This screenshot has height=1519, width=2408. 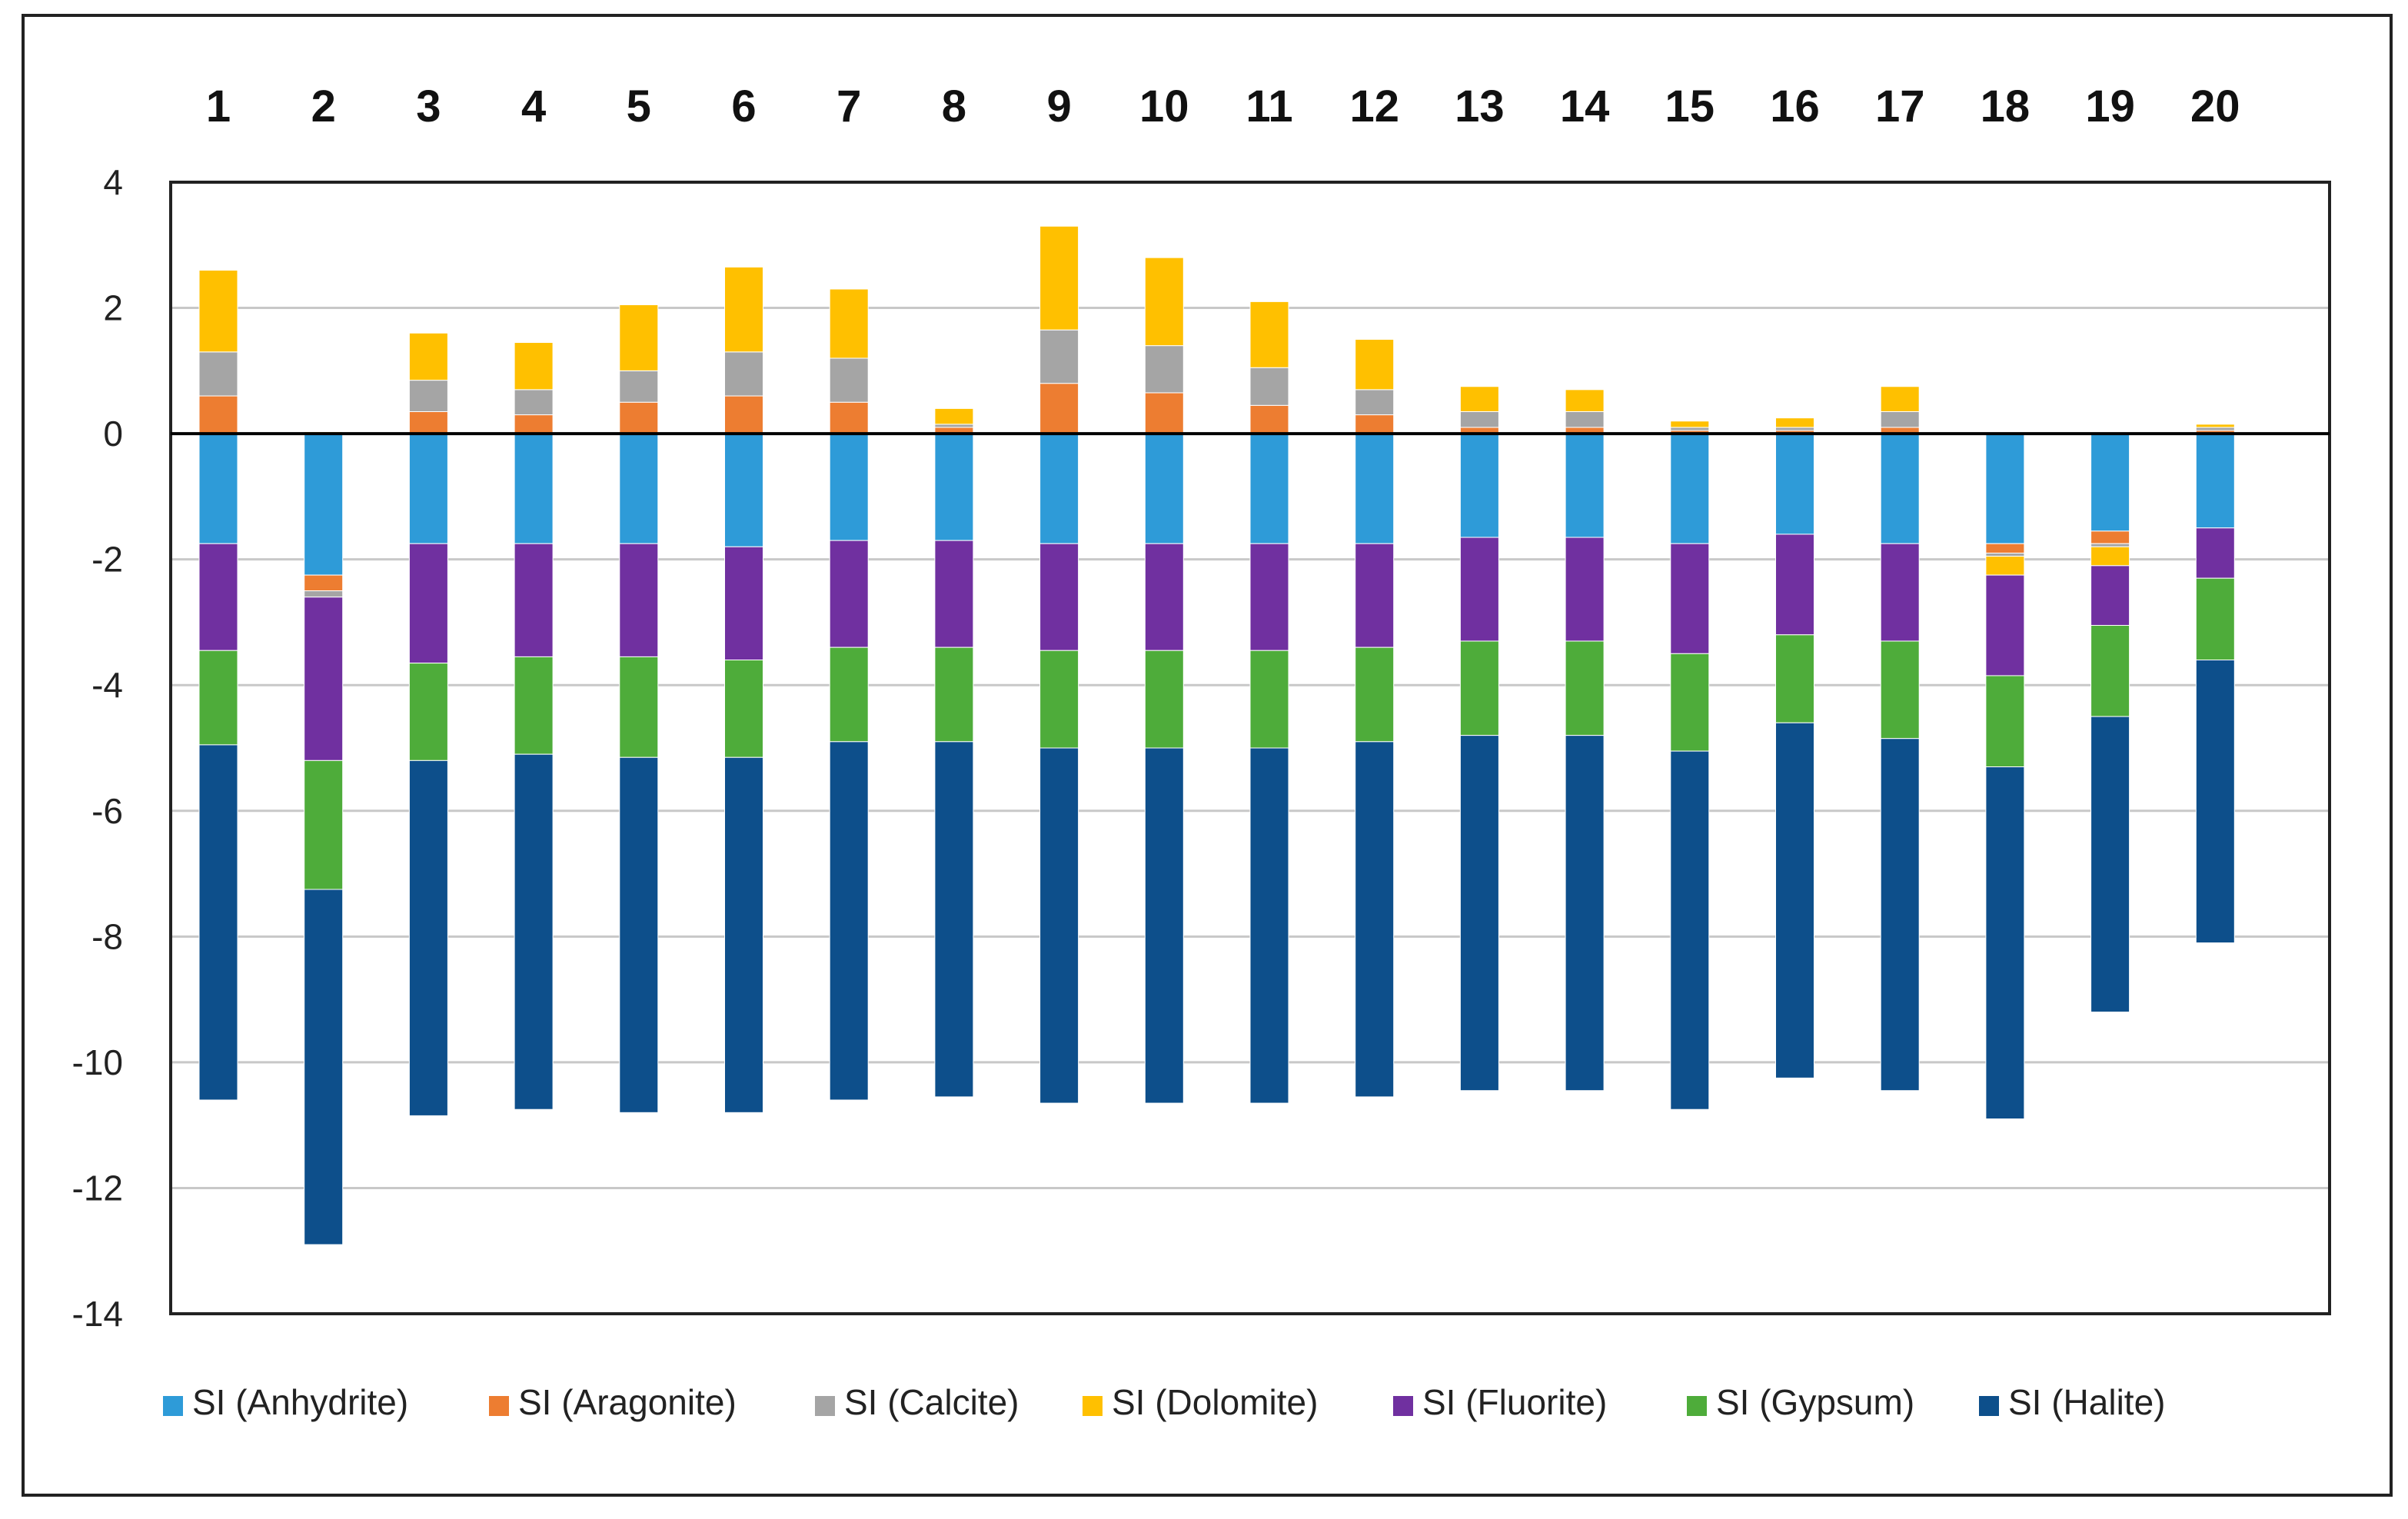 I want to click on category-label: 8, so click(x=954, y=106).